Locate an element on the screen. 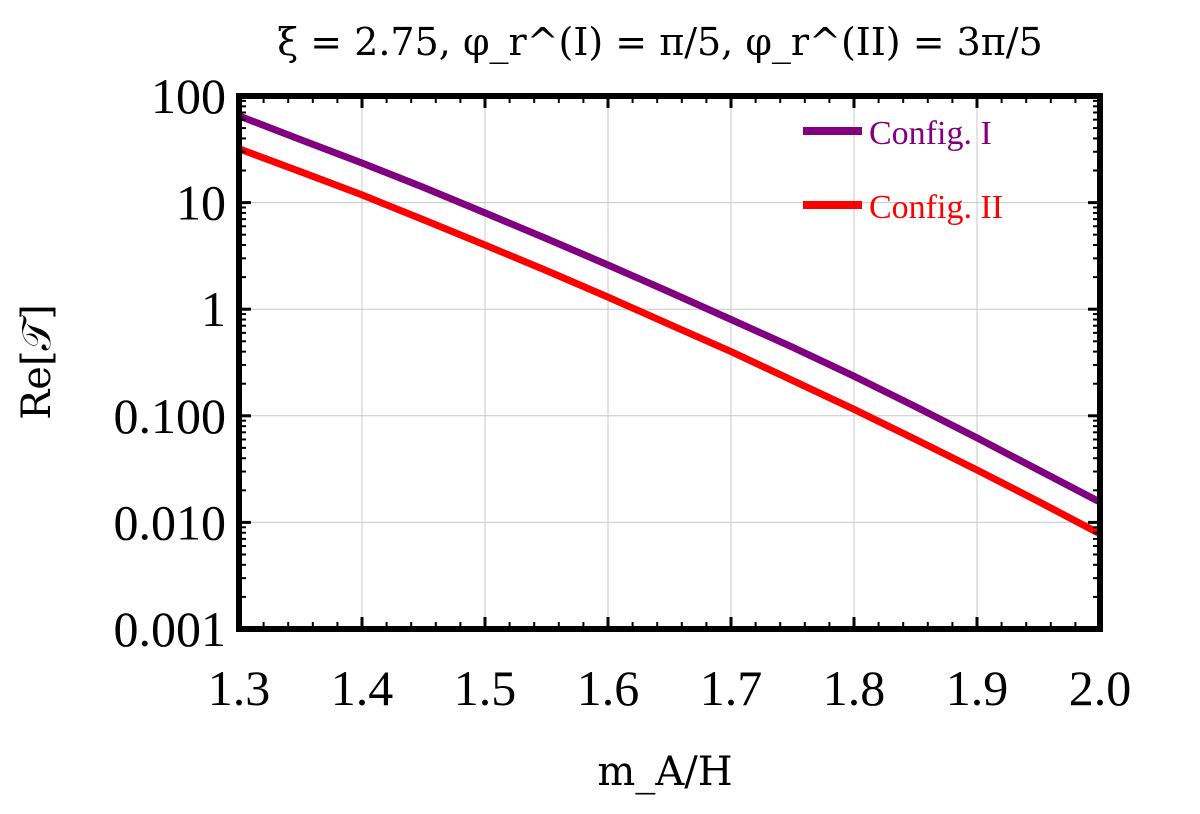 The width and height of the screenshot is (1200, 814). y-tick-label: 0.100 is located at coordinates (170, 416).